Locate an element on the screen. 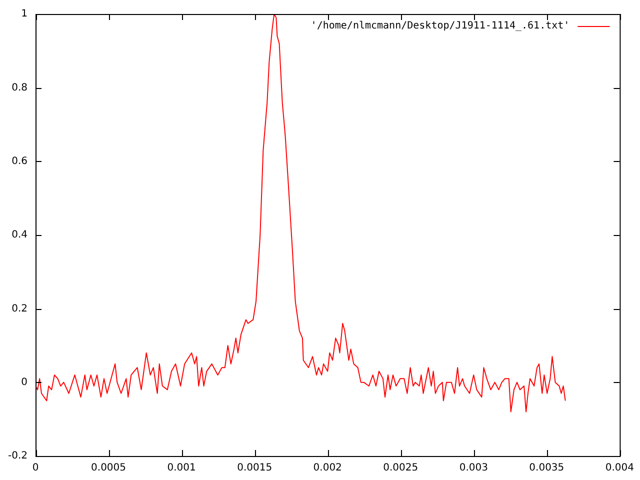 Image resolution: width=640 pixels, height=480 pixels. y-tick-label: 0.4 is located at coordinates (20, 235).